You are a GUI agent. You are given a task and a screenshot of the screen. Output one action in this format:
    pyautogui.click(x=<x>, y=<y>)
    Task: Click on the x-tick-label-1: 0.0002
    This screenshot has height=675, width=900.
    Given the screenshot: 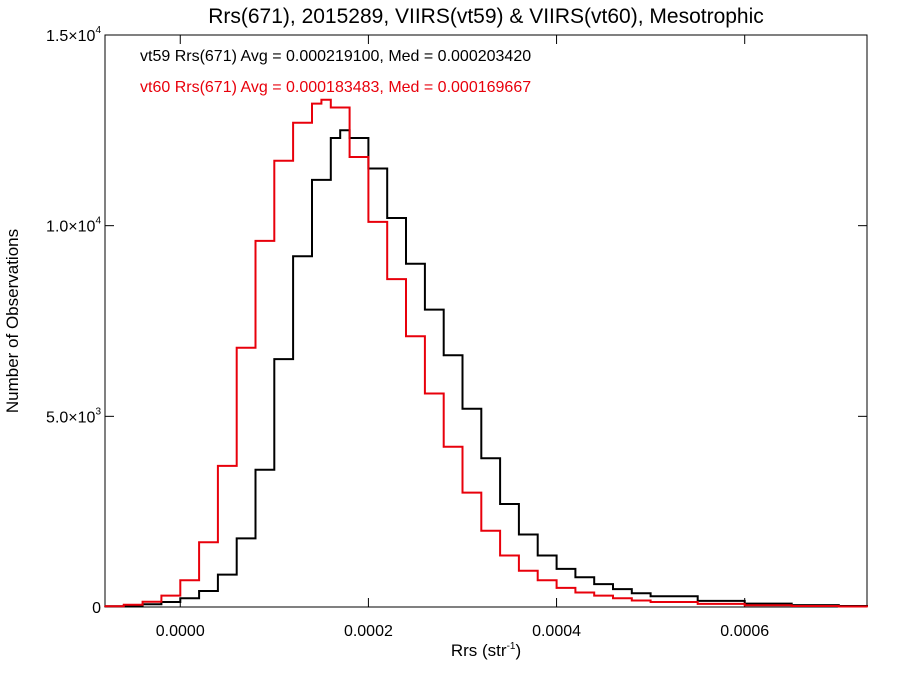 What is the action you would take?
    pyautogui.click(x=368, y=631)
    